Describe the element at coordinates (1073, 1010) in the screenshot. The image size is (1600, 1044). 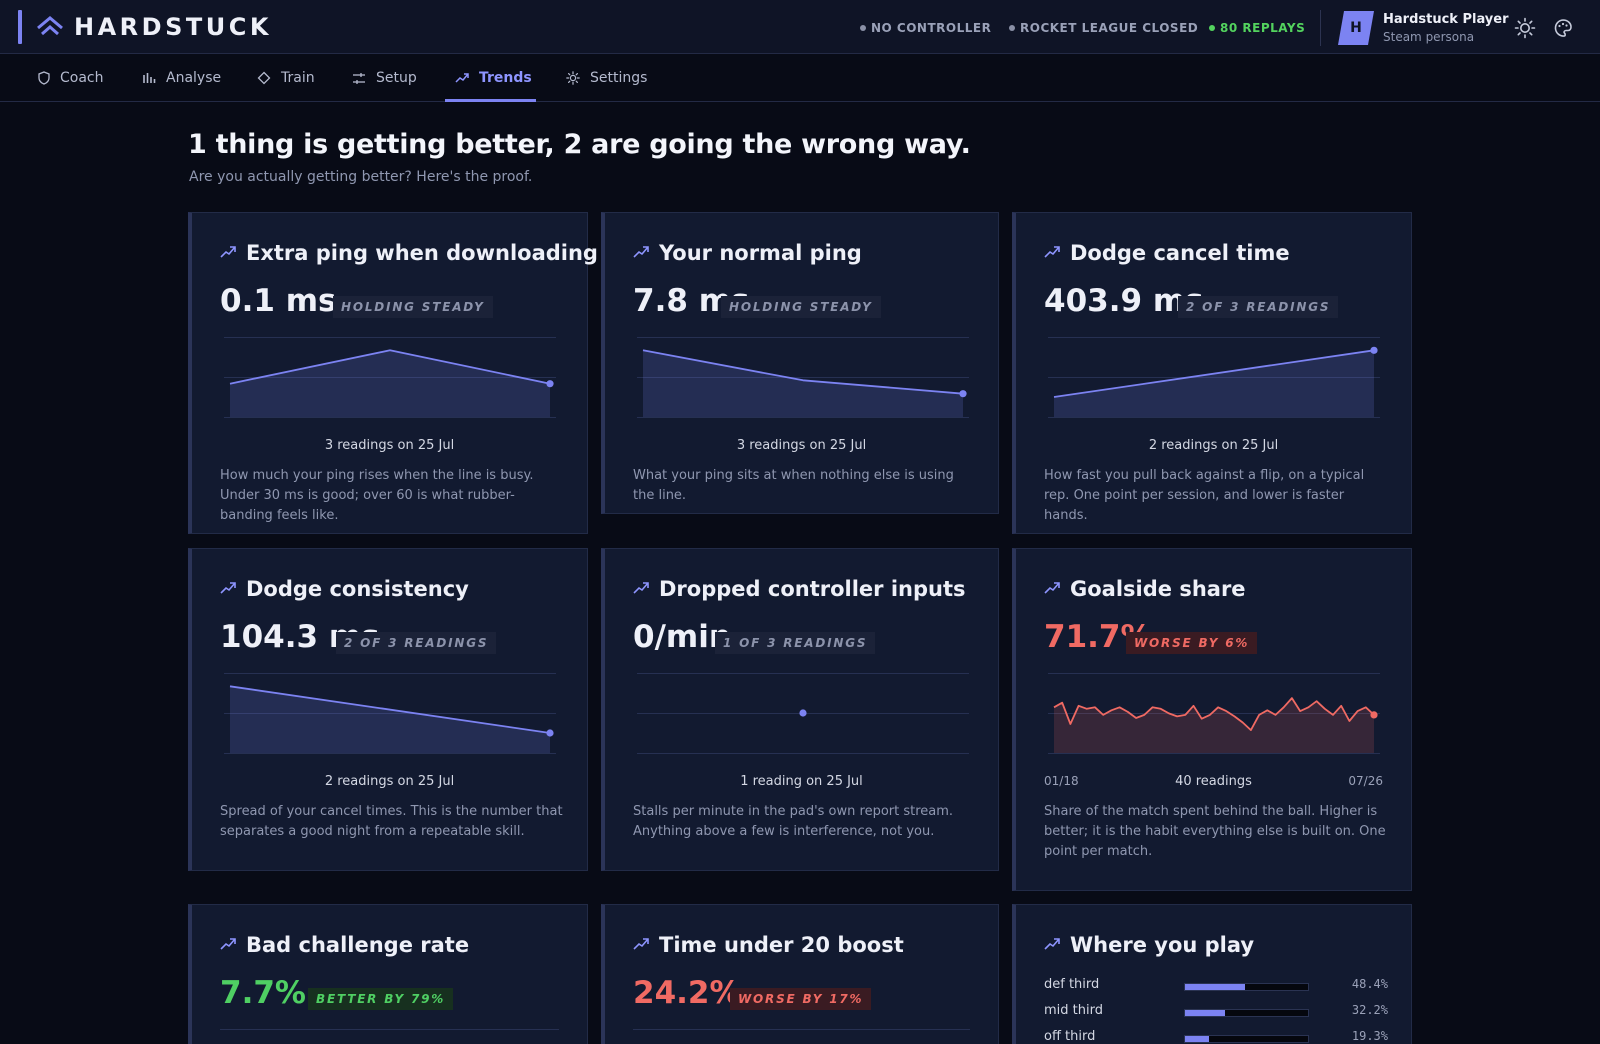
I see `zone-label: mid third` at that location.